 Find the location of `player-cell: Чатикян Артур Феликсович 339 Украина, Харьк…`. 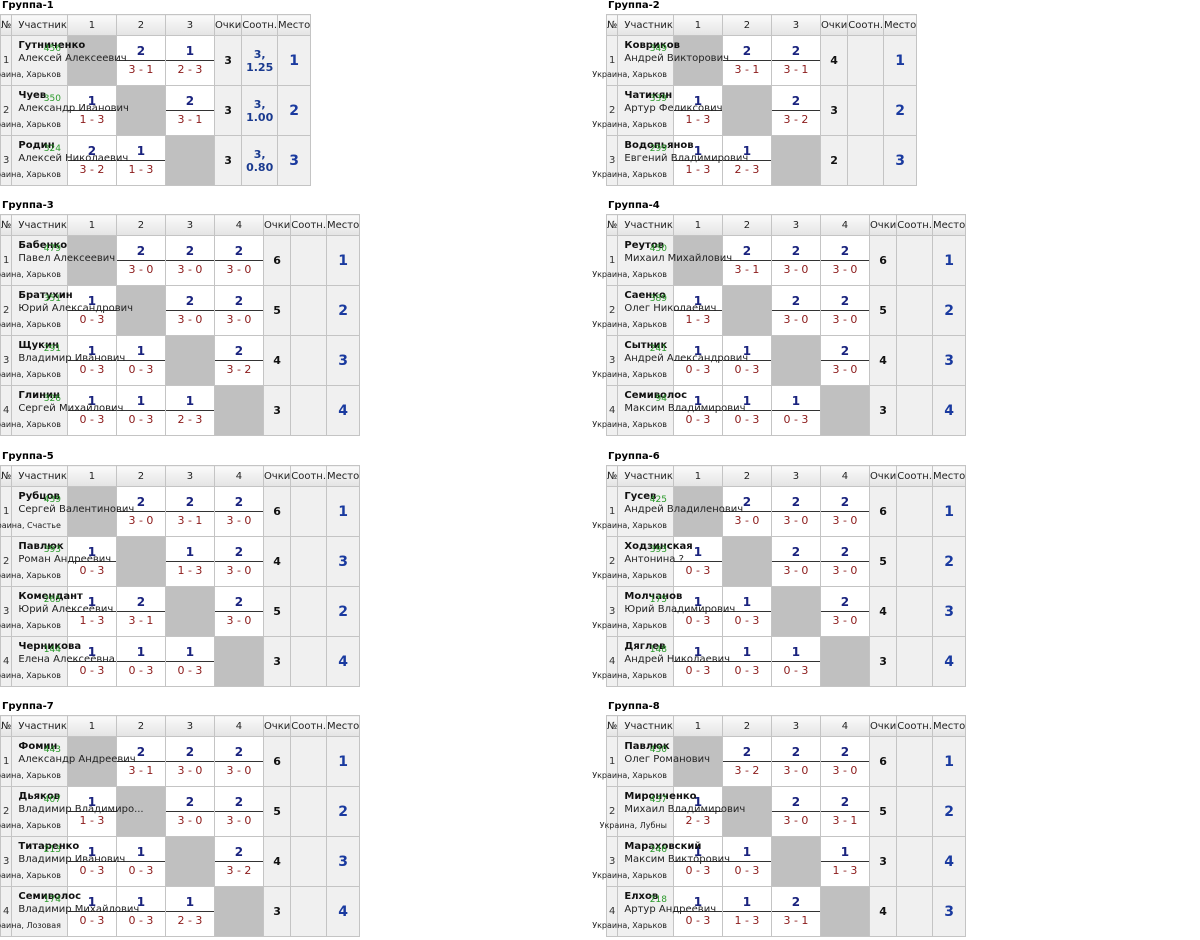

player-cell: Чатикян Артур Феликсович 339 Украина, Харьк… is located at coordinates (657, 110).